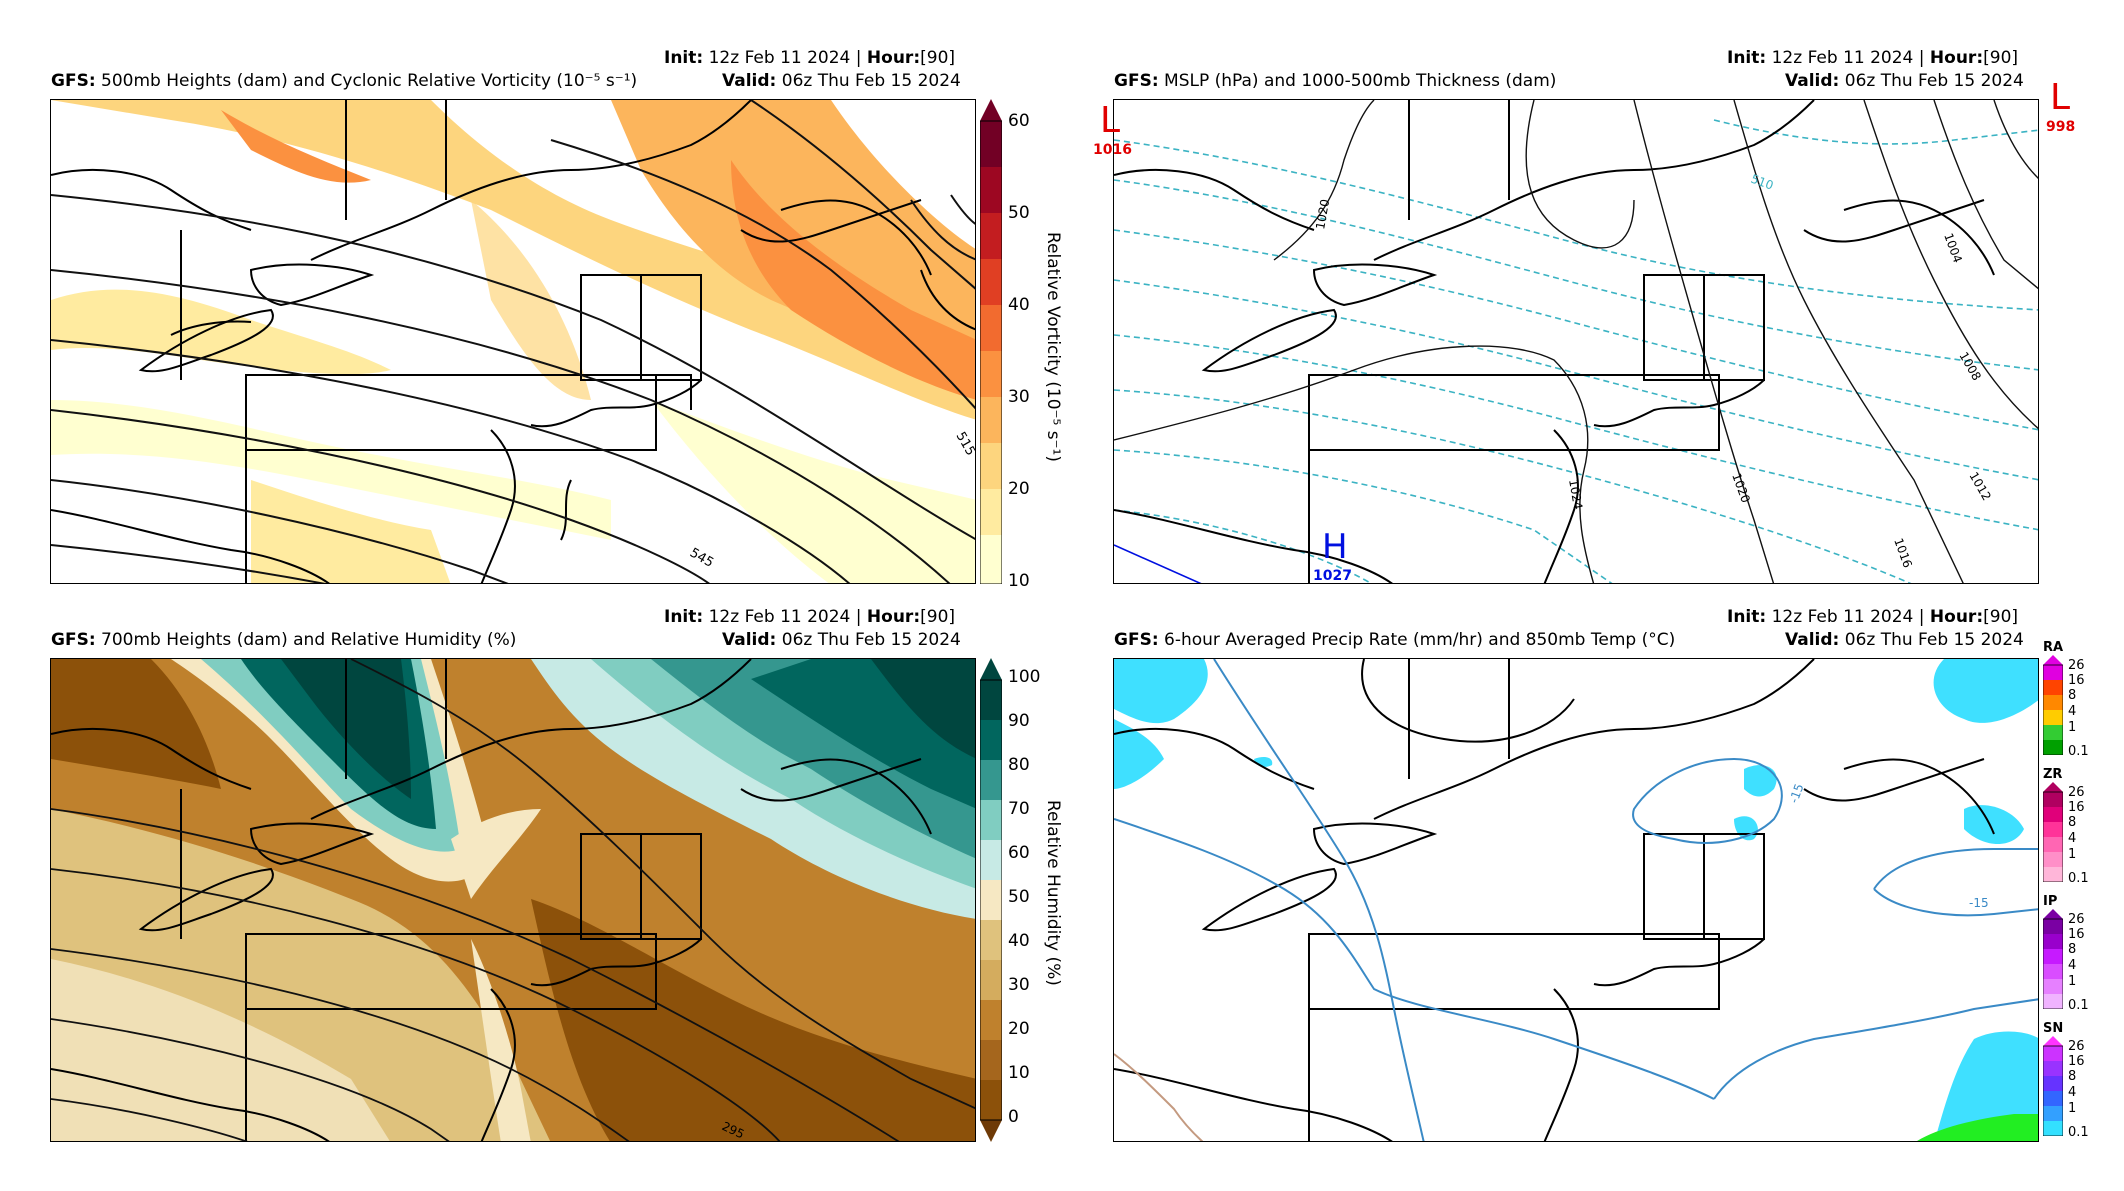  Describe the element at coordinates (1019, 809) in the screenshot. I see `colorbar-tick: 70` at that location.